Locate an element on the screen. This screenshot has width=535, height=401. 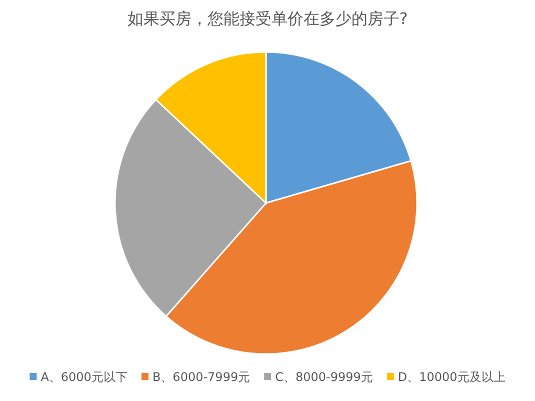
legend-label: A、6000元以下 is located at coordinates (84, 377).